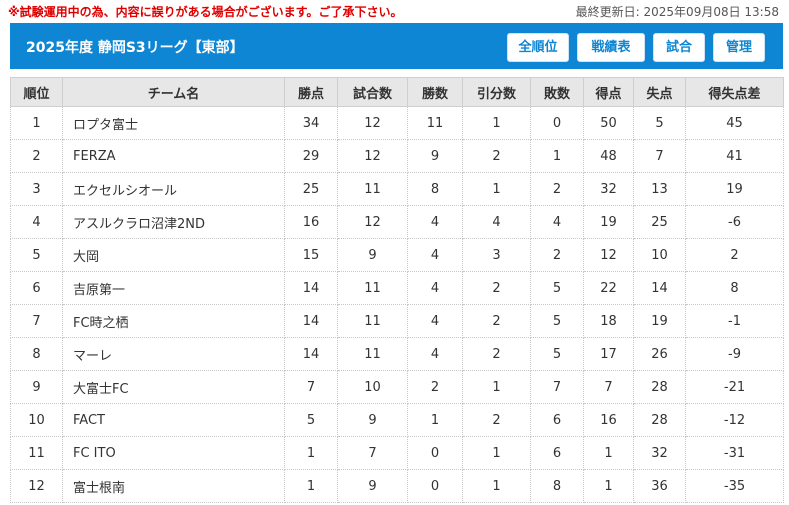 This screenshot has width=789, height=505. What do you see at coordinates (372, 92) in the screenshot?
I see `col-header-played: 試合数` at bounding box center [372, 92].